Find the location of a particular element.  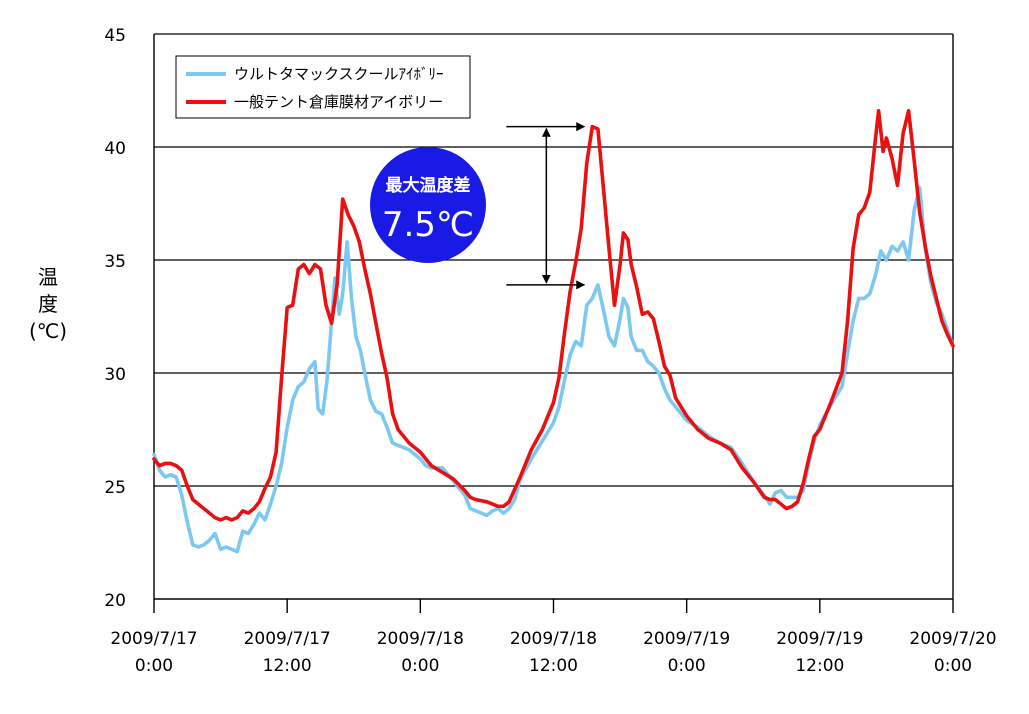

legend-label: ウルトタマックスクールｱｲﾎﾞﾘｰ is located at coordinates (339, 74).